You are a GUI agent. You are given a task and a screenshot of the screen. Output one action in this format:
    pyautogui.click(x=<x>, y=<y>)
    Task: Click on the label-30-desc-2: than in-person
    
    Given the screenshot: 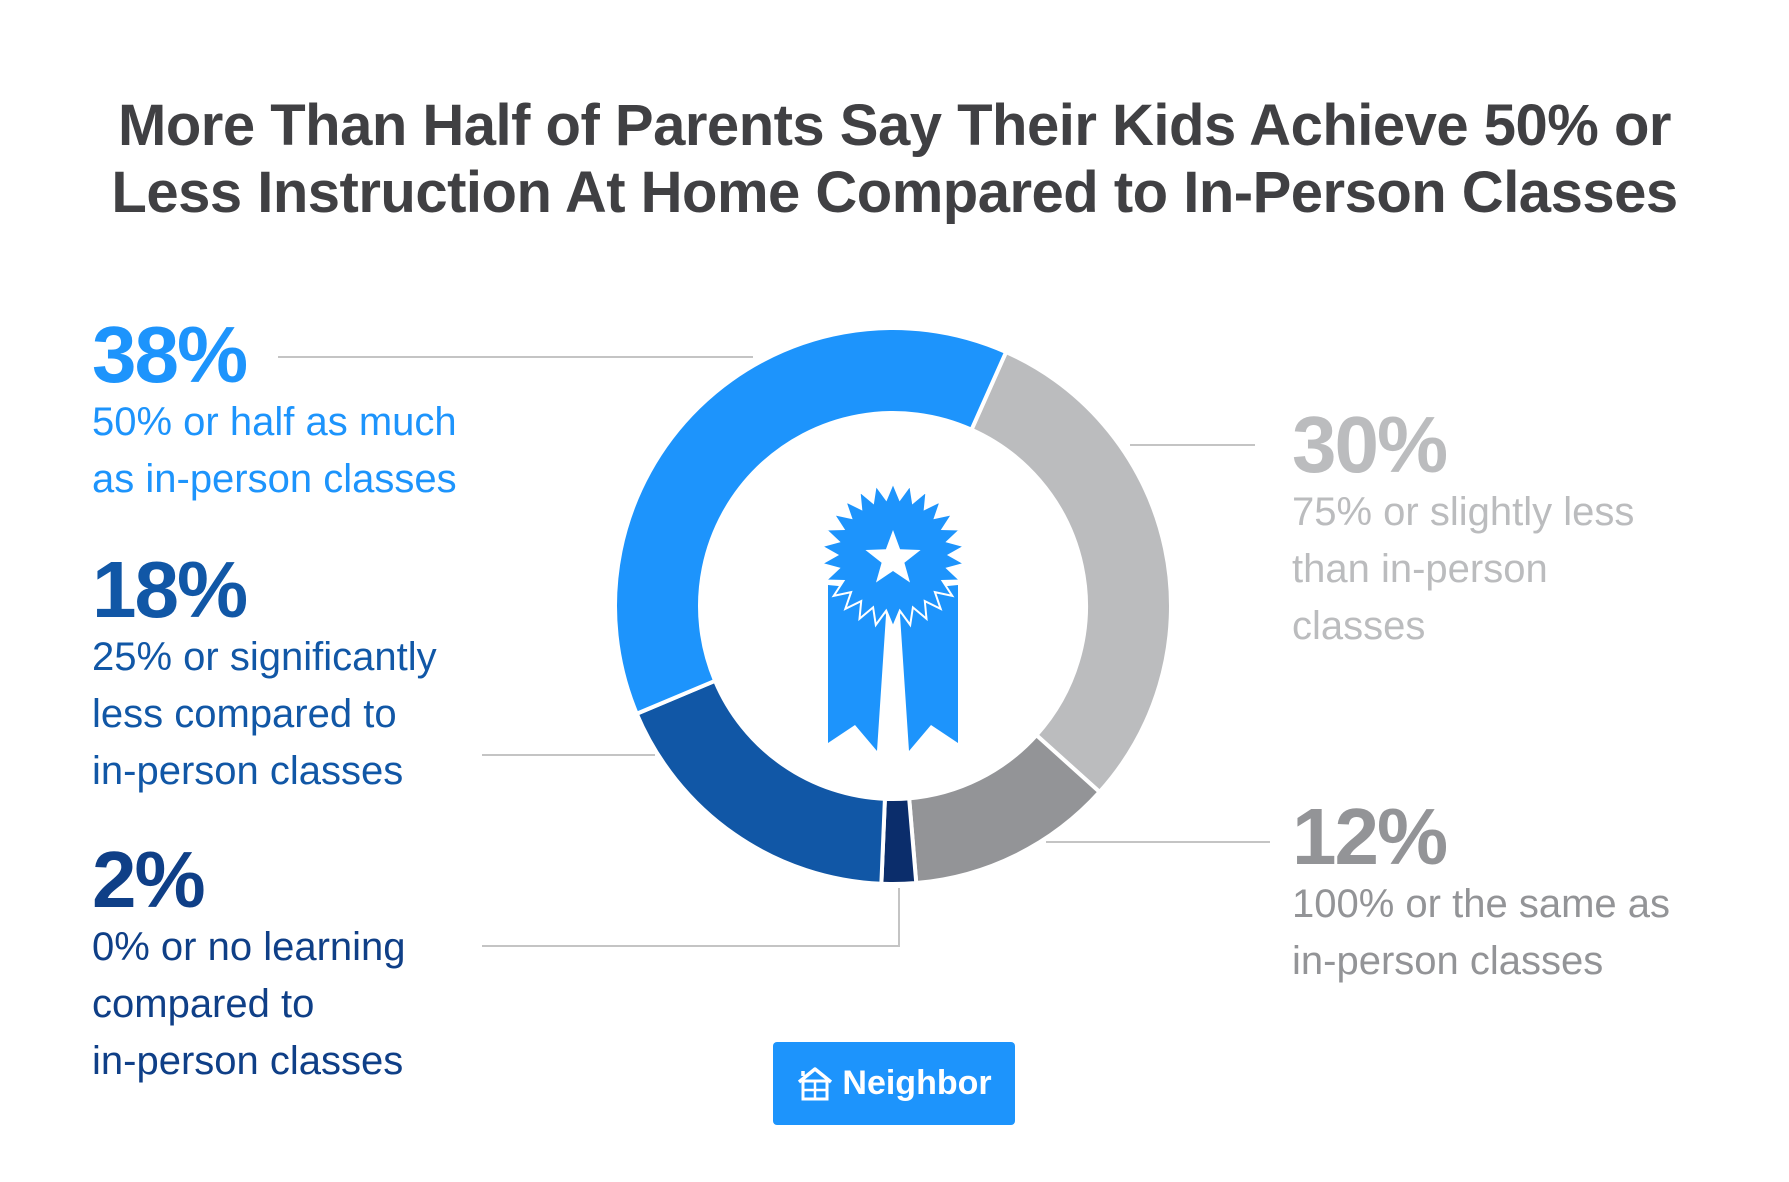 What is the action you would take?
    pyautogui.click(x=1420, y=569)
    